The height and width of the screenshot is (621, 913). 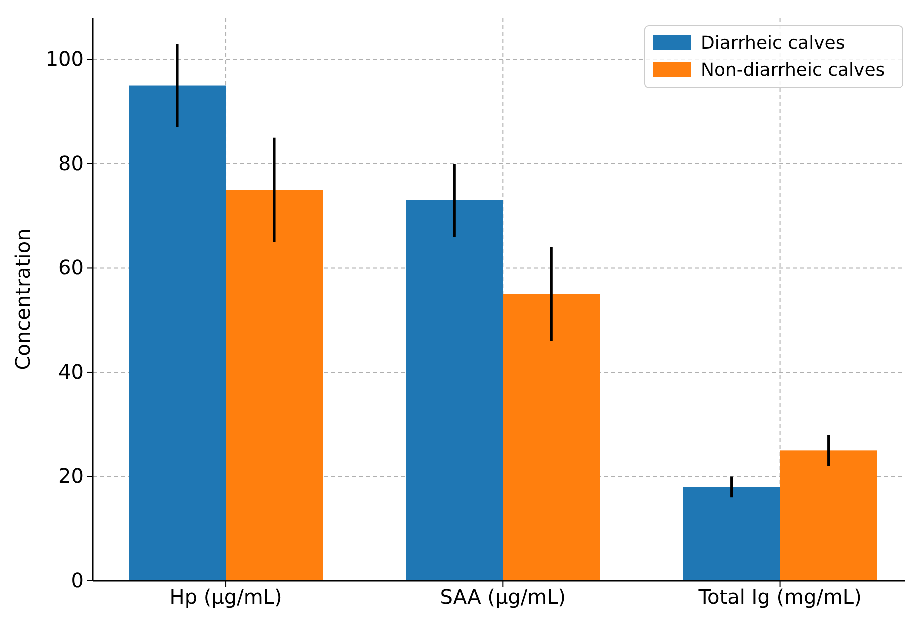 What do you see at coordinates (23, 299) in the screenshot?
I see `y-axis-title: Concentration` at bounding box center [23, 299].